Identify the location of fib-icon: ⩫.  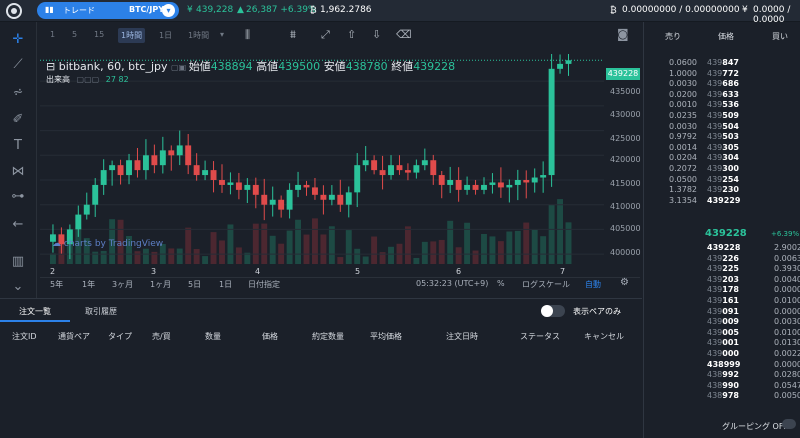
(18, 92).